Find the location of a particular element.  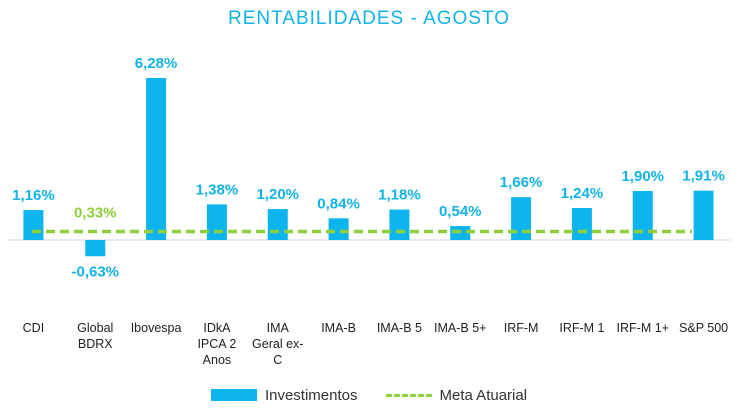

legend-item-investimentos: Investimentos is located at coordinates (284, 395).